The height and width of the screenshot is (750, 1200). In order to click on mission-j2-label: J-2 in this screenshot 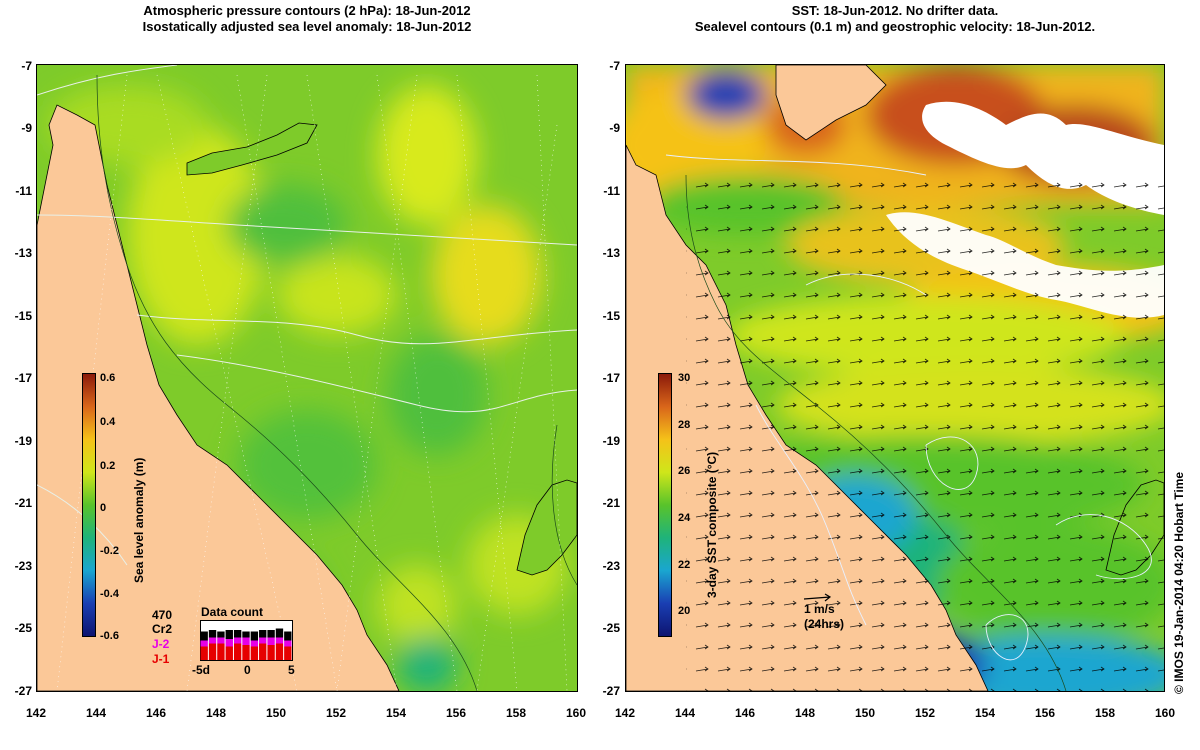, I will do `click(161, 644)`.